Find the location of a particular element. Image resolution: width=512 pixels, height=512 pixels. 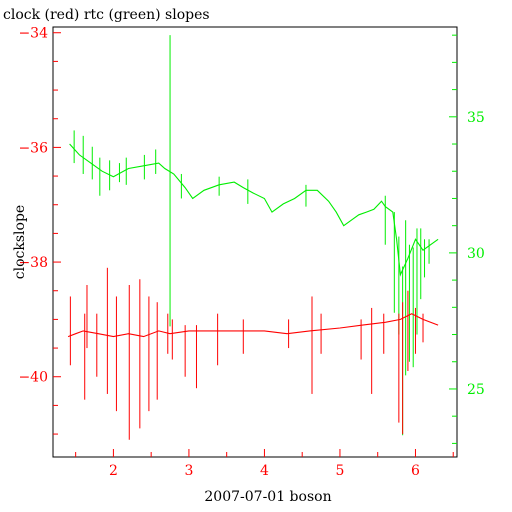

left-tick-label: −40 is located at coordinates (33, 378).